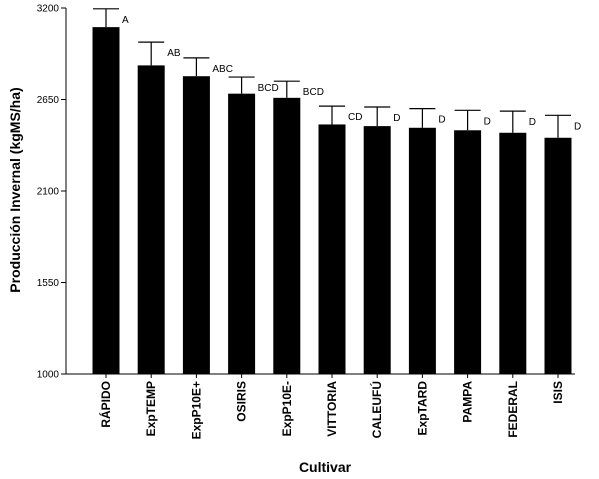 This screenshot has height=479, width=599. Describe the element at coordinates (48, 375) in the screenshot. I see `y-tick-label: 1000` at that location.